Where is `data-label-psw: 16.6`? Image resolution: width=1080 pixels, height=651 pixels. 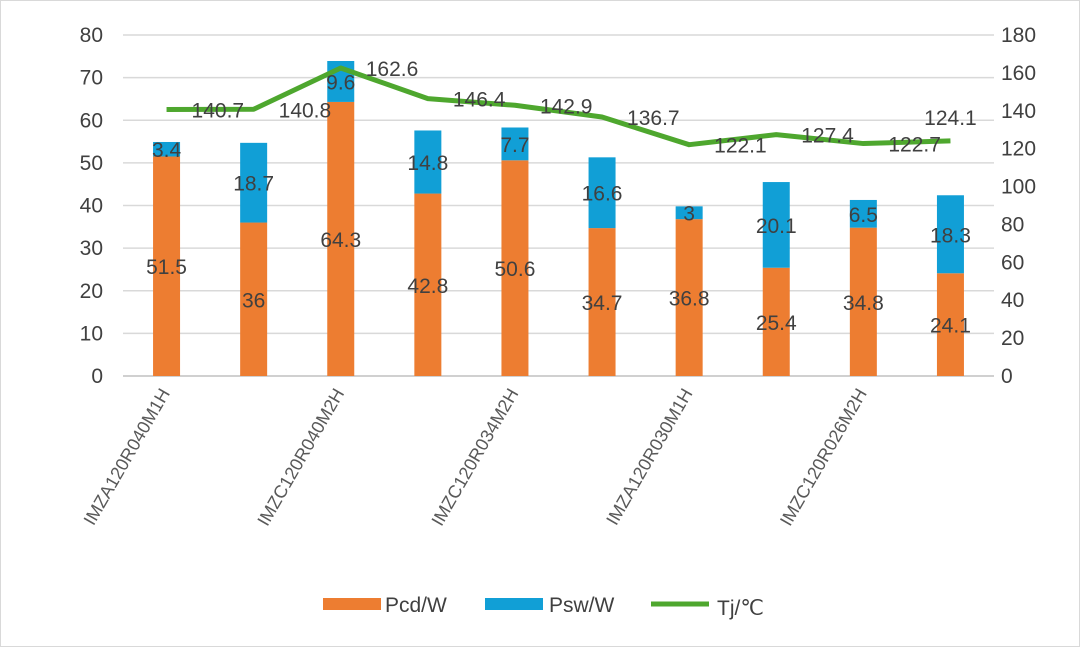
data-label-psw: 16.6 is located at coordinates (602, 194).